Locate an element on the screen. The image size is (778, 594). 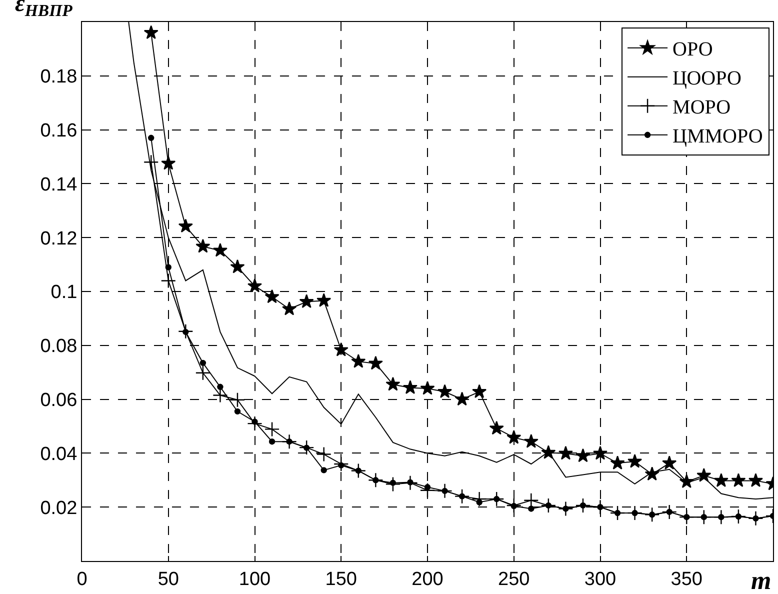
y-tick-label: 0.12 is located at coordinates (59, 239).